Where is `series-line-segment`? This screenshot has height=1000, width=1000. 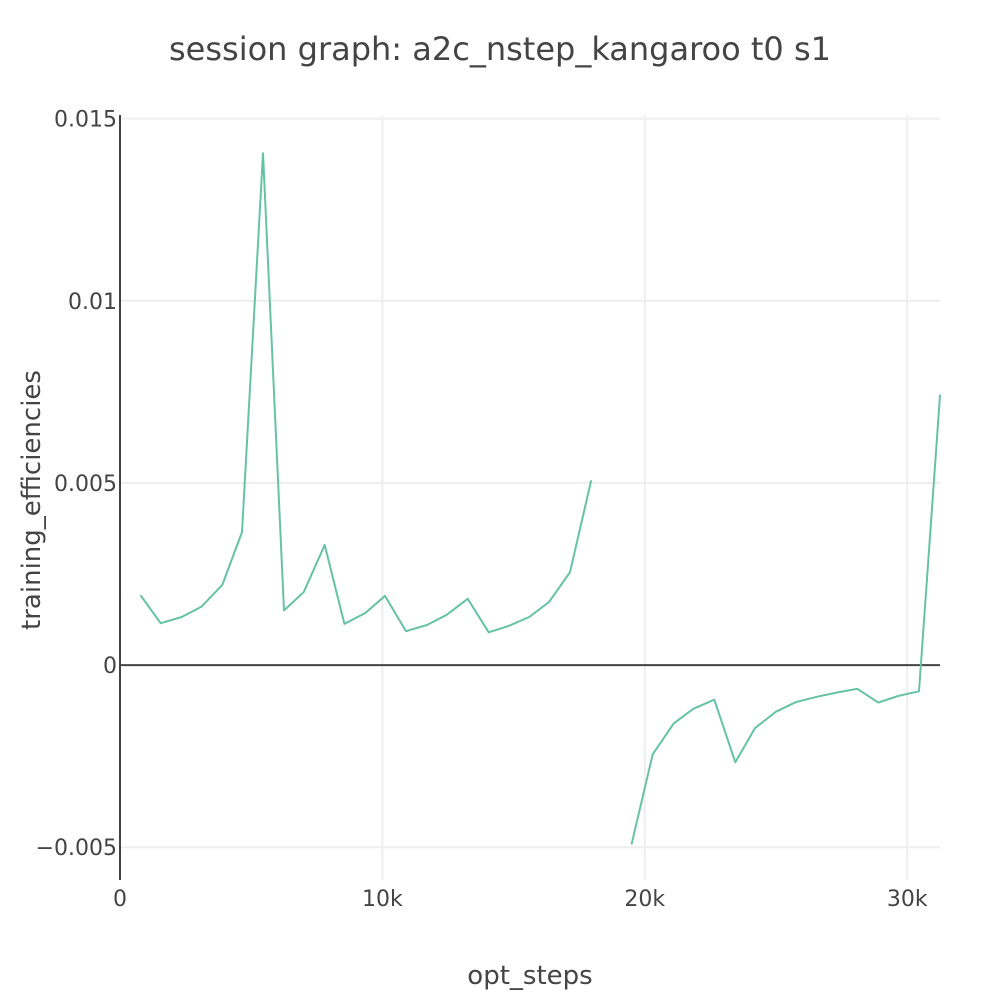 series-line-segment is located at coordinates (785, 619).